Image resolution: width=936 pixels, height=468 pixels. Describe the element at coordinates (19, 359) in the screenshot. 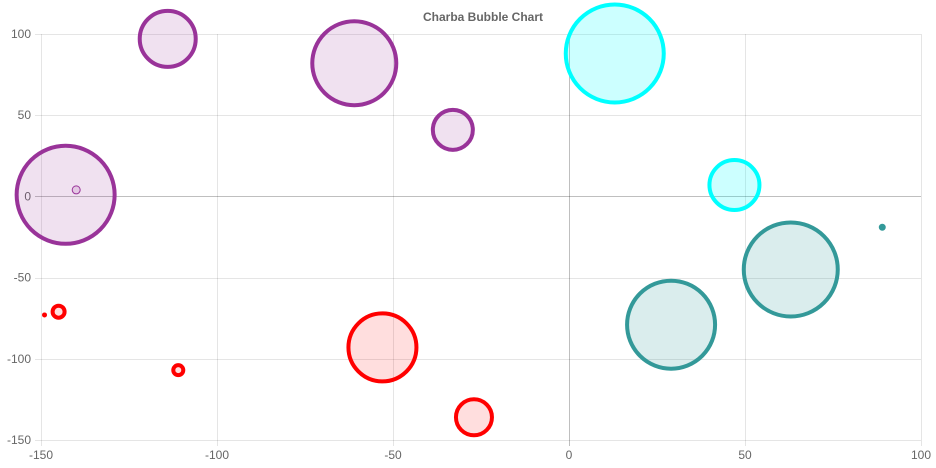

I see `y-tick-label: -100` at that location.